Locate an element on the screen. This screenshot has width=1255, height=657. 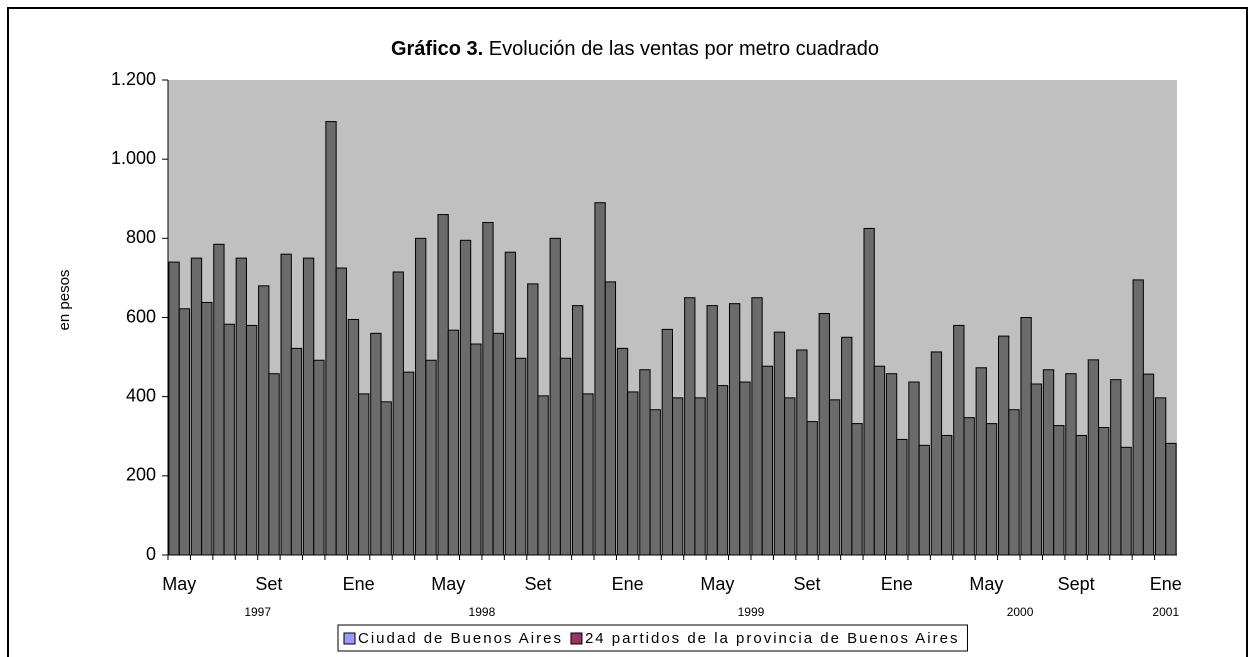
y-tick-label: 200 is located at coordinates (141, 475).